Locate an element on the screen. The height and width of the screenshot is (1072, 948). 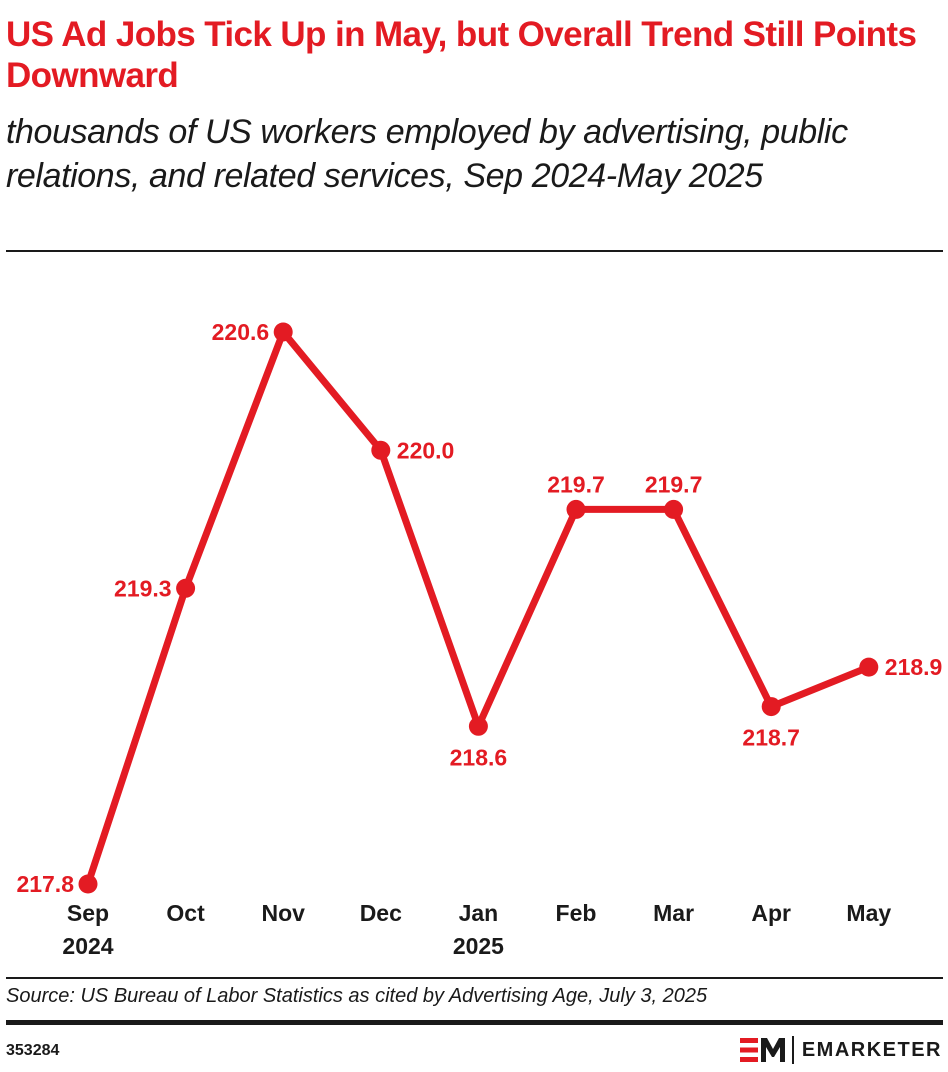
brand-logo: EMARKETER is located at coordinates (840, 1050).